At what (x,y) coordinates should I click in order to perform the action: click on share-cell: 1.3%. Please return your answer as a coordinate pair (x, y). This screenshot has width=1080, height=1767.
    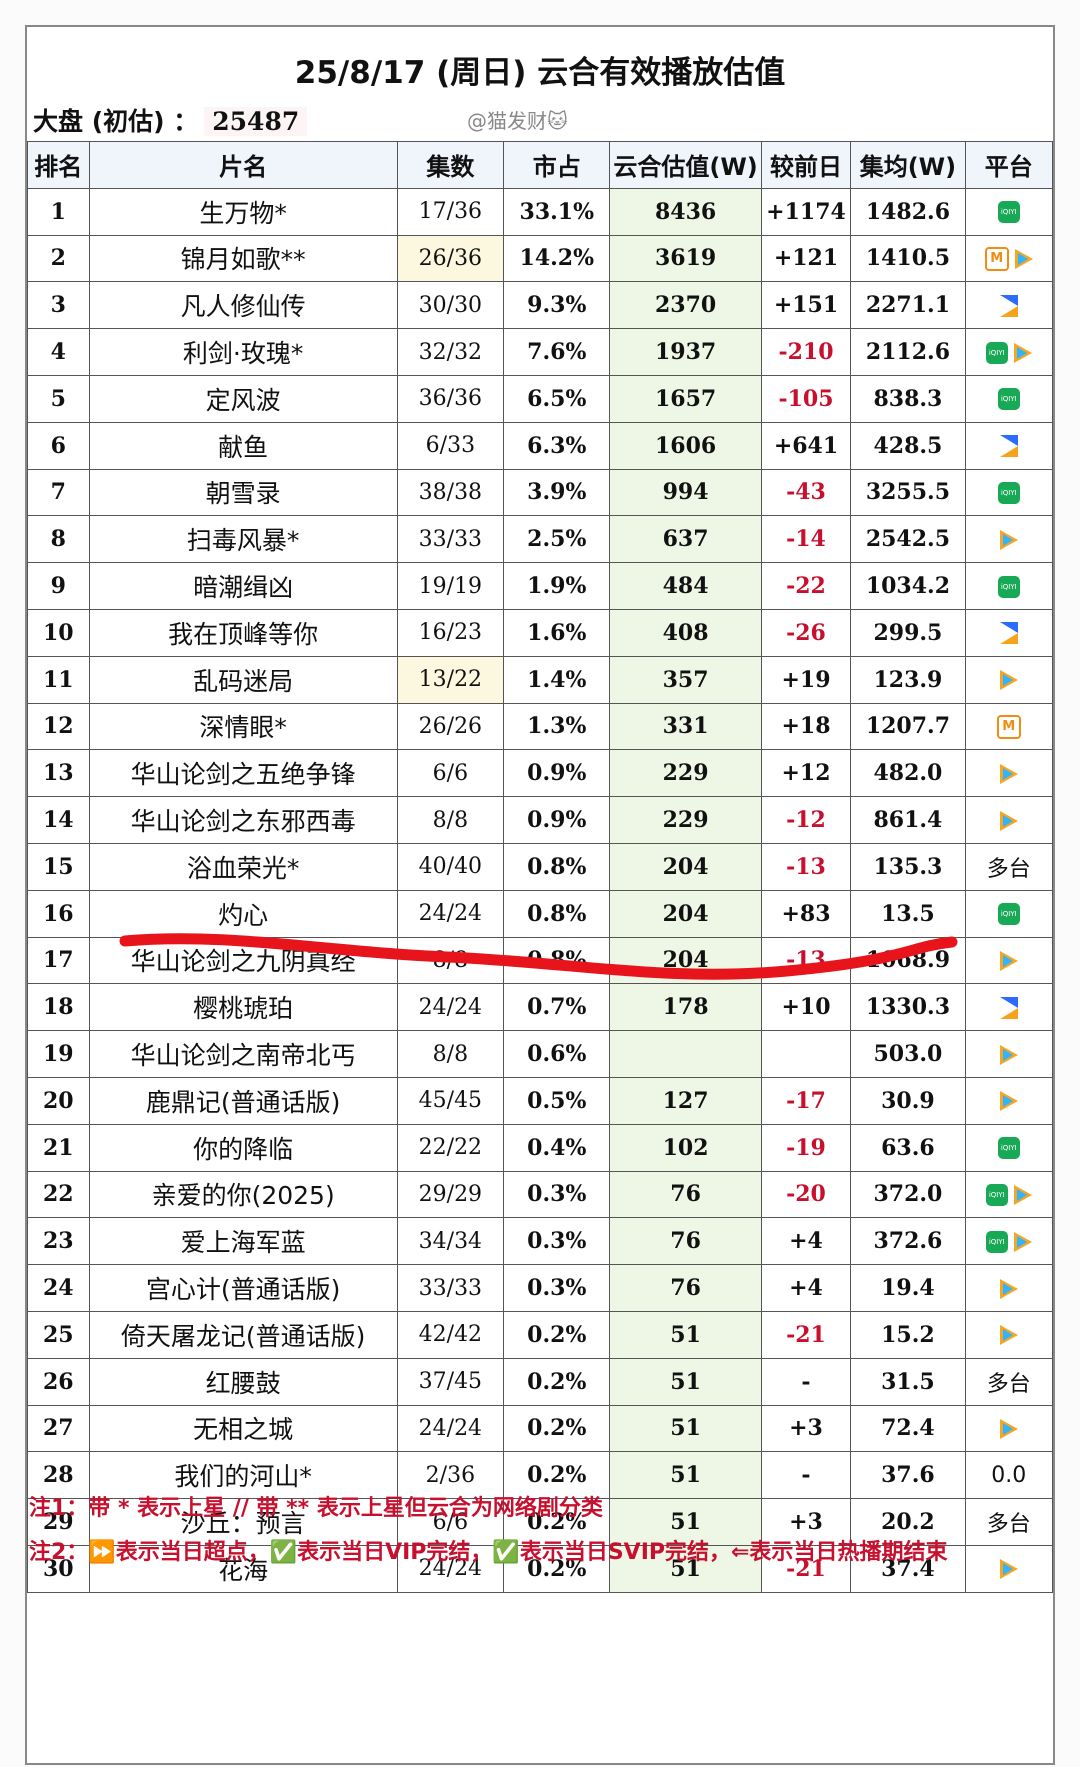
    Looking at the image, I should click on (557, 726).